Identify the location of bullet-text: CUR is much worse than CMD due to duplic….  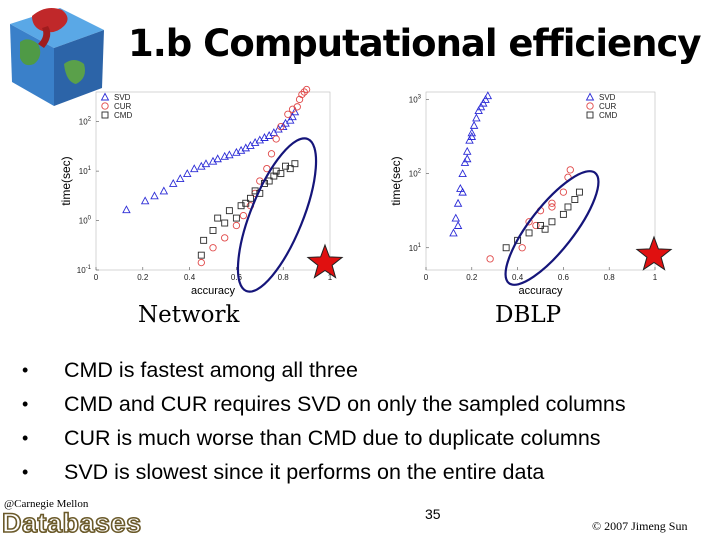
(332, 438).